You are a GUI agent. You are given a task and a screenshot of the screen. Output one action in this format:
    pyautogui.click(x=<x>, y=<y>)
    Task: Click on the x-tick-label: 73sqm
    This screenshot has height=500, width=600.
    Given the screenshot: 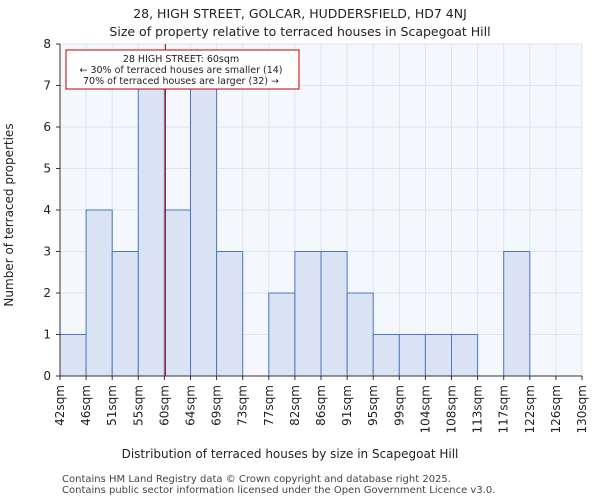 What is the action you would take?
    pyautogui.click(x=243, y=405)
    